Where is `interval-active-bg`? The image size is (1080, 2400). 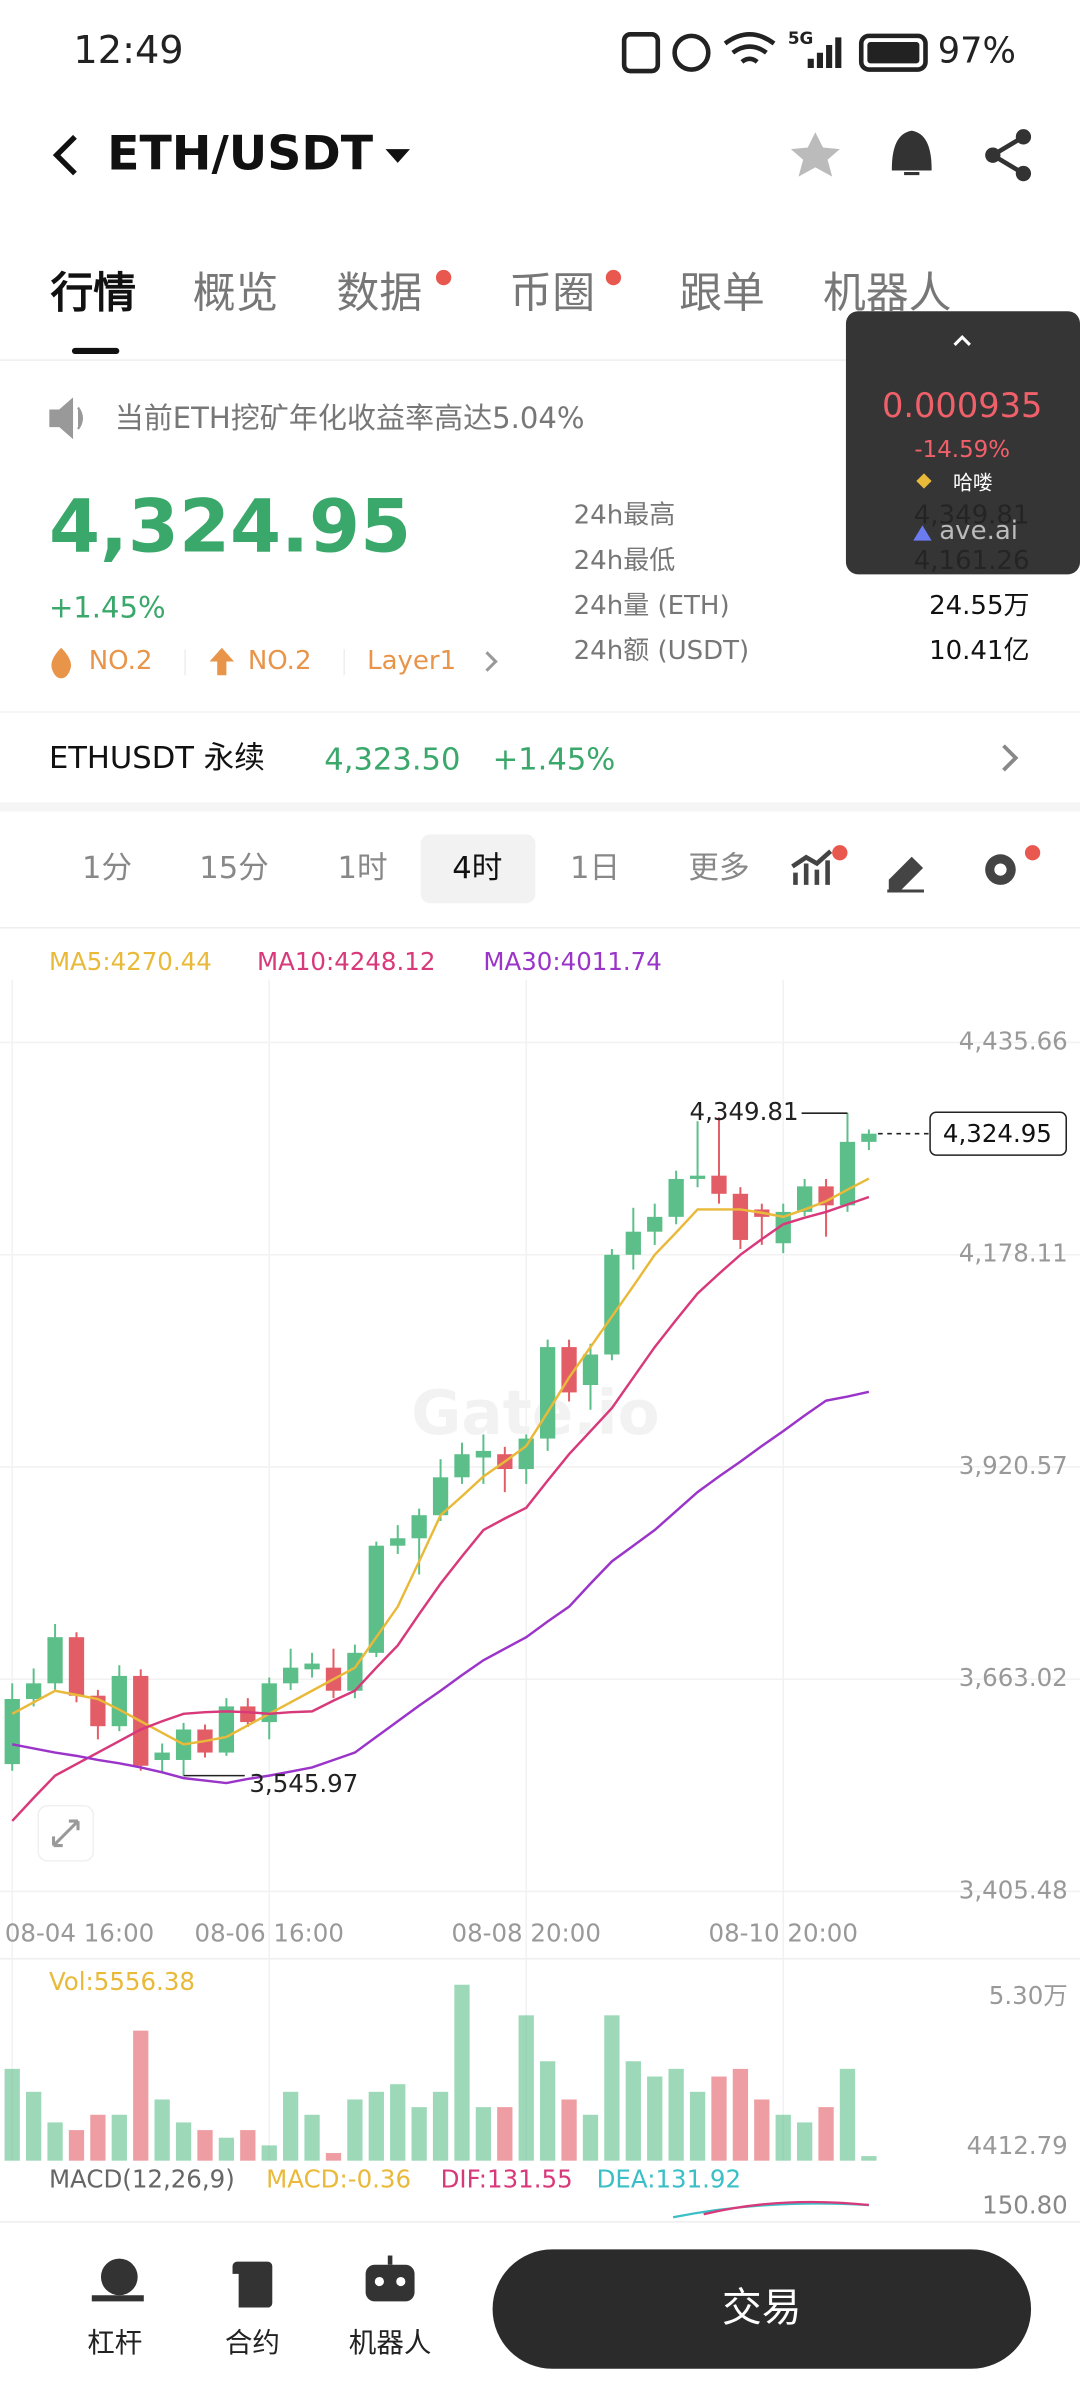
interval-active-bg is located at coordinates (478, 869).